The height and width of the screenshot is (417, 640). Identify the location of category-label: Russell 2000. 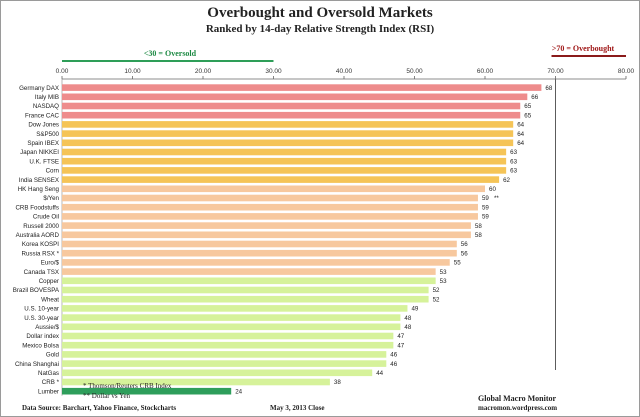
(41, 226).